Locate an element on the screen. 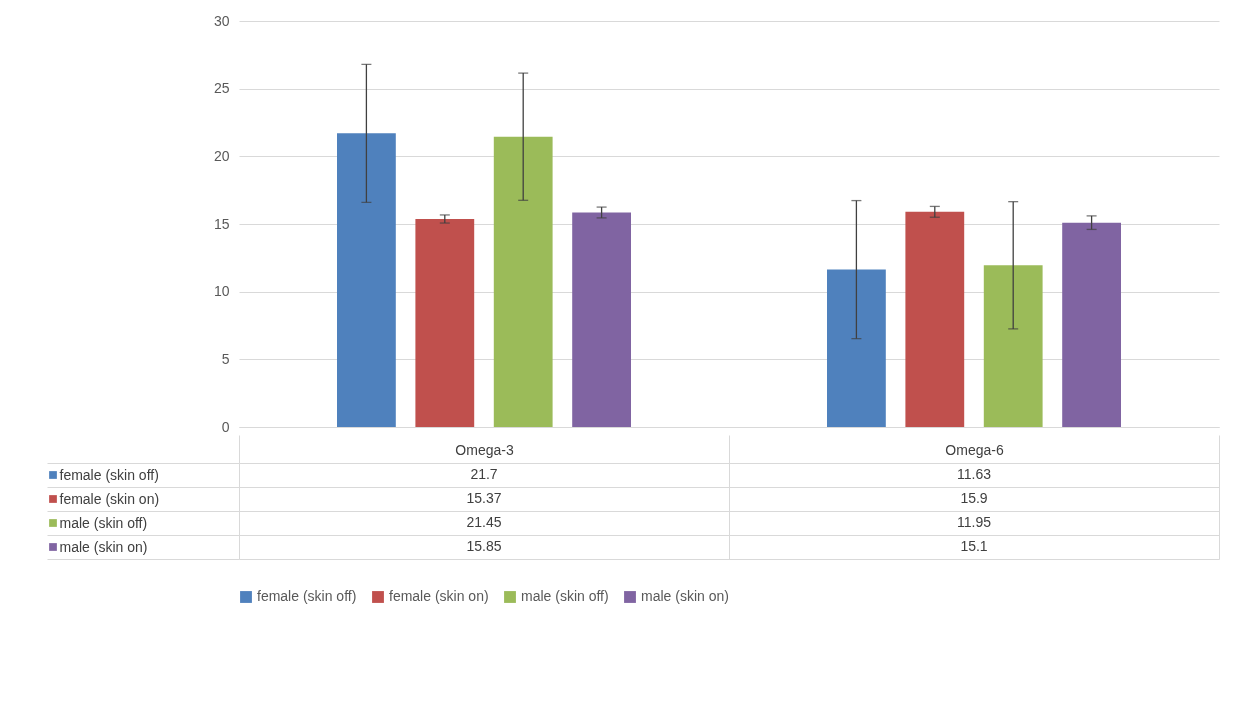 This screenshot has height=712, width=1244. legend-label: female (skin on) is located at coordinates (439, 596).